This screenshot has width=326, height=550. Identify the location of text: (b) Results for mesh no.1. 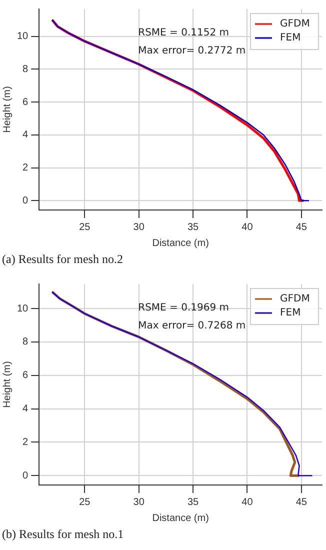
(63, 534).